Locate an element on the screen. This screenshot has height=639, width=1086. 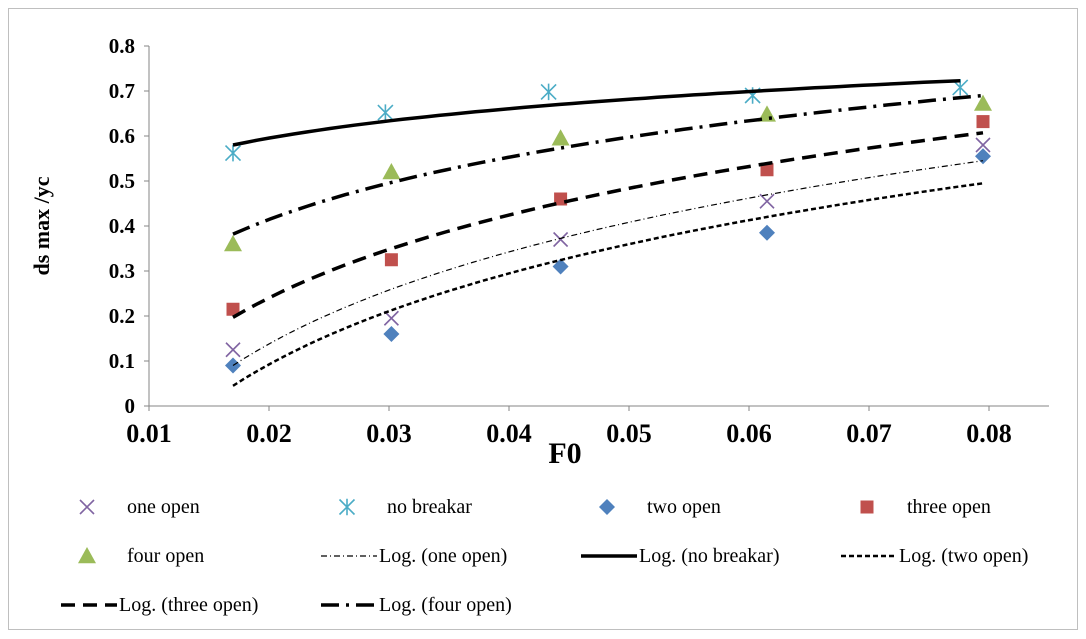
y-tick-label: 0.8 is located at coordinates (122, 46).